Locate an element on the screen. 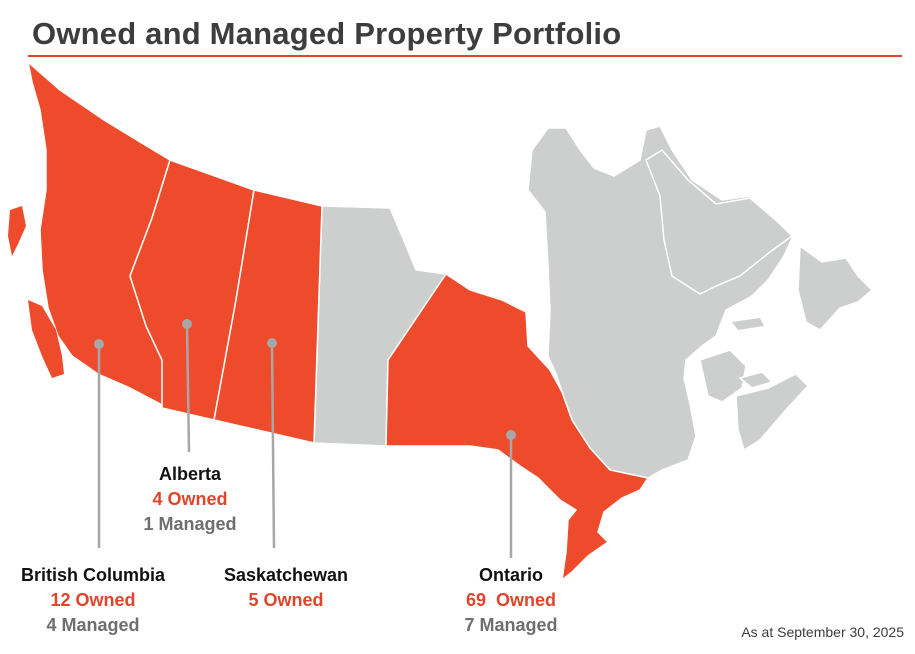 The image size is (915, 654). province-name-british-columbia: British Columbia is located at coordinates (92, 575).